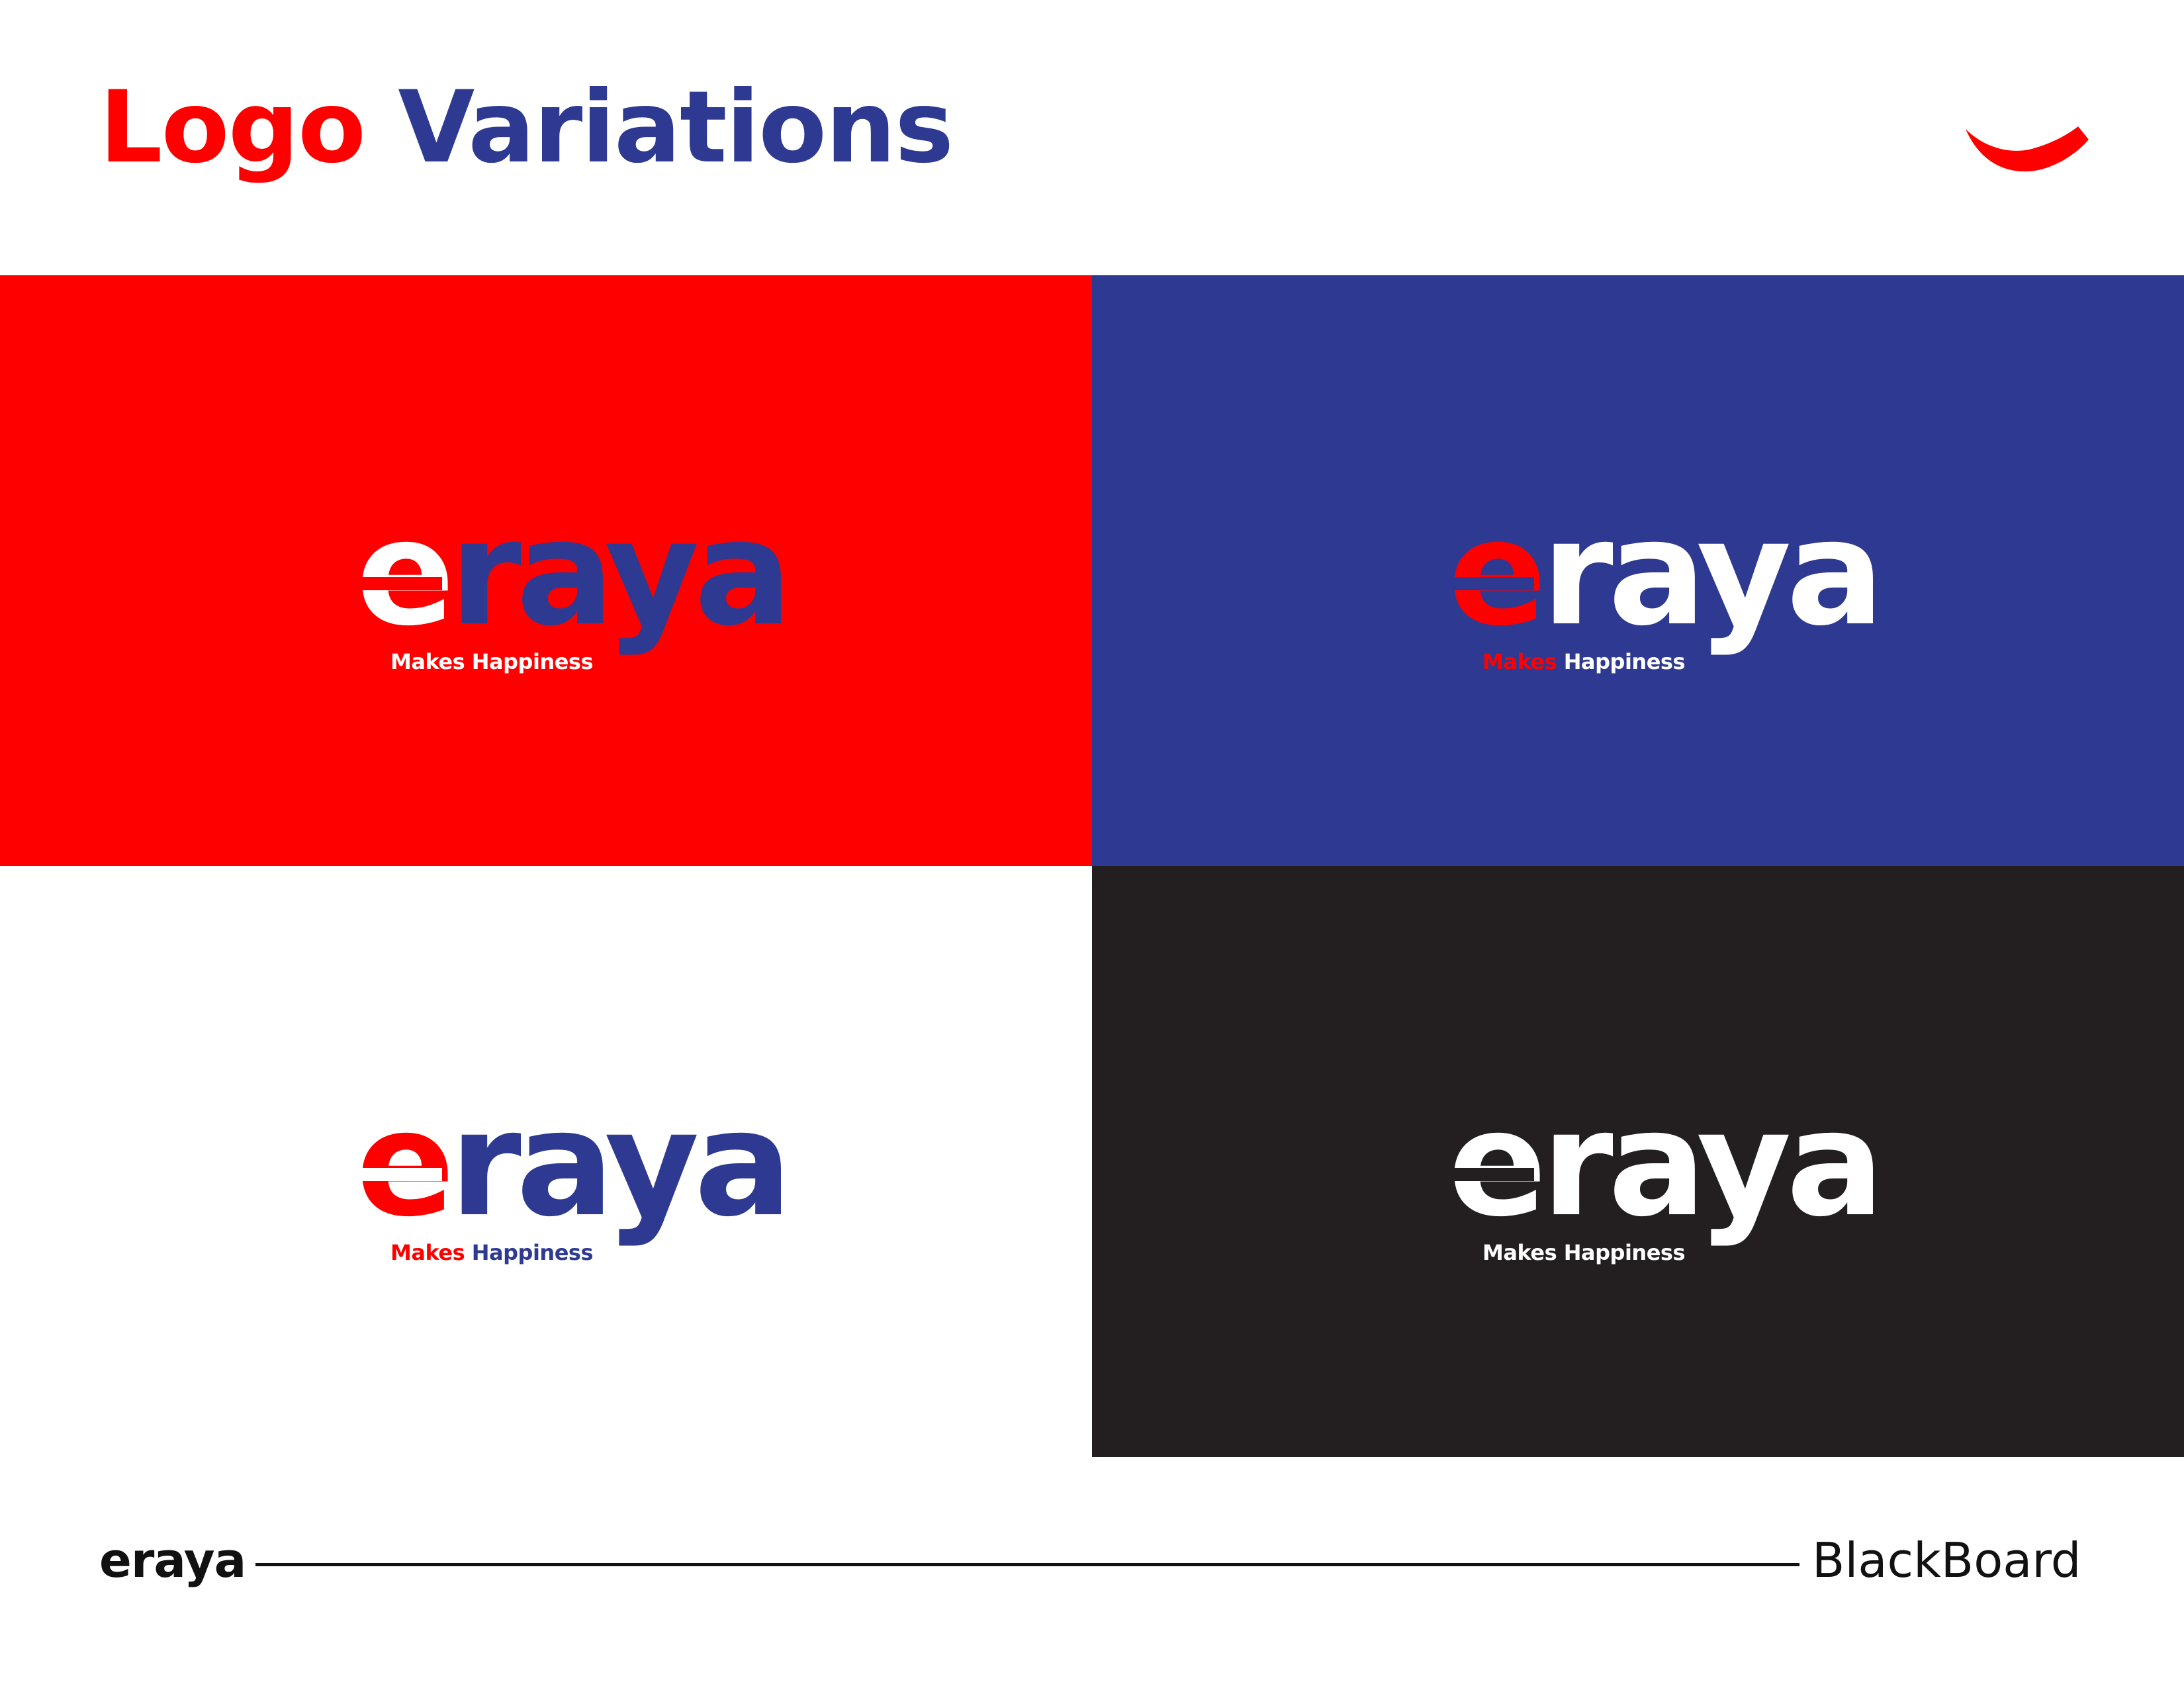  What do you see at coordinates (1946, 1560) in the screenshot?
I see `footer-label: BlackBoard` at bounding box center [1946, 1560].